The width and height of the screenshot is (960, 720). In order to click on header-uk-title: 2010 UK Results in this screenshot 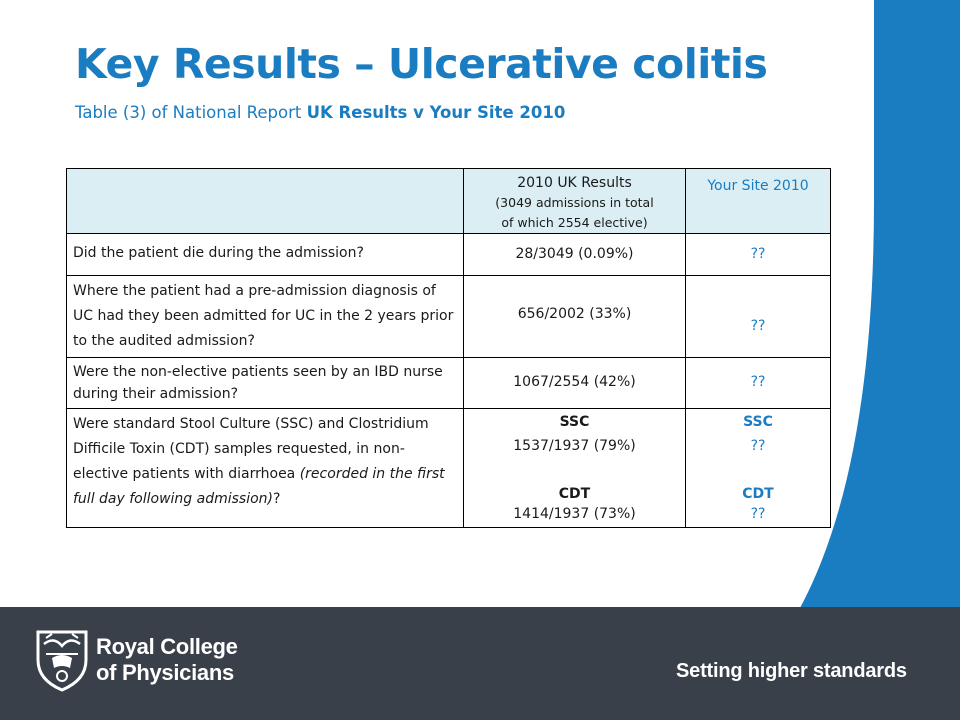, I will do `click(574, 183)`.